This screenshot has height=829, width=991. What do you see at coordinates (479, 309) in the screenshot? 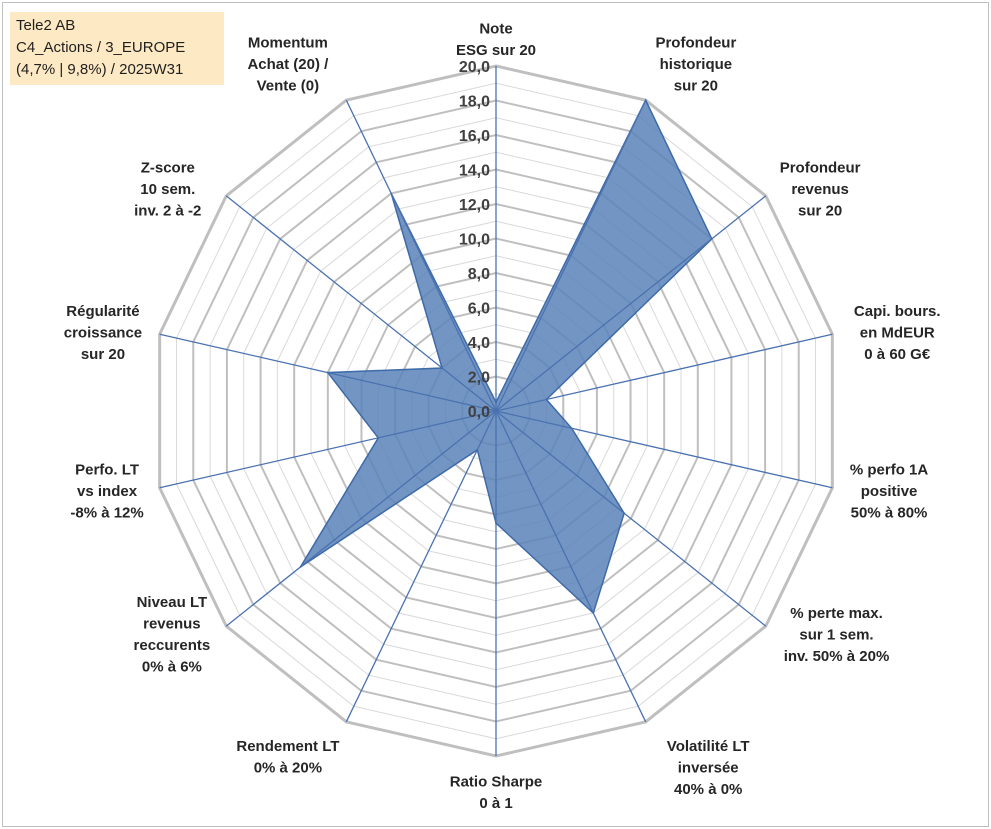
I see `tick-label: 6,0` at bounding box center [479, 309].